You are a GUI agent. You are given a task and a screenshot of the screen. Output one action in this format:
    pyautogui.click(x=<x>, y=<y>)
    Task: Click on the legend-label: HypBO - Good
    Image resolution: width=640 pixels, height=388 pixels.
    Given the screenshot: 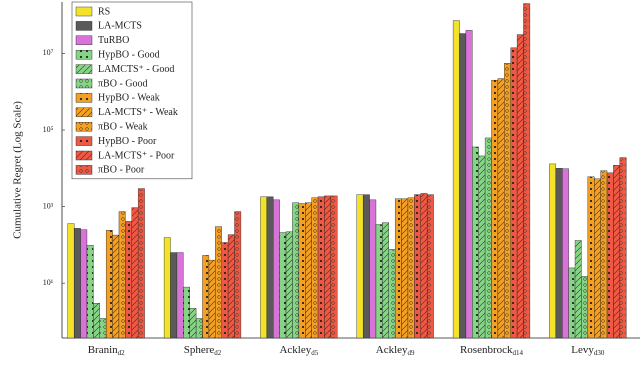 What is the action you would take?
    pyautogui.click(x=129, y=54)
    